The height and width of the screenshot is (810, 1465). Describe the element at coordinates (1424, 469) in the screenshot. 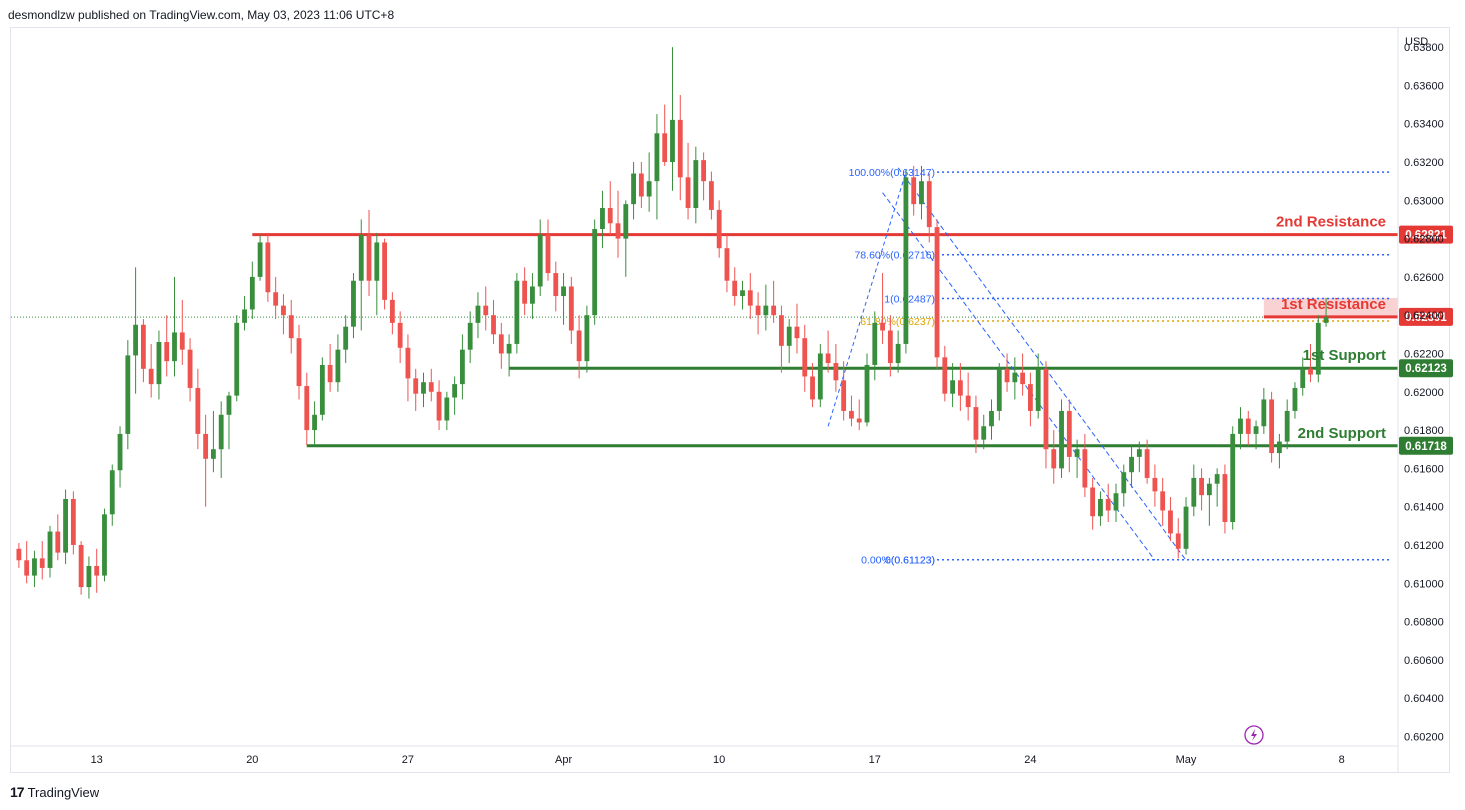

I see `price-tick-label: 0.61600` at that location.